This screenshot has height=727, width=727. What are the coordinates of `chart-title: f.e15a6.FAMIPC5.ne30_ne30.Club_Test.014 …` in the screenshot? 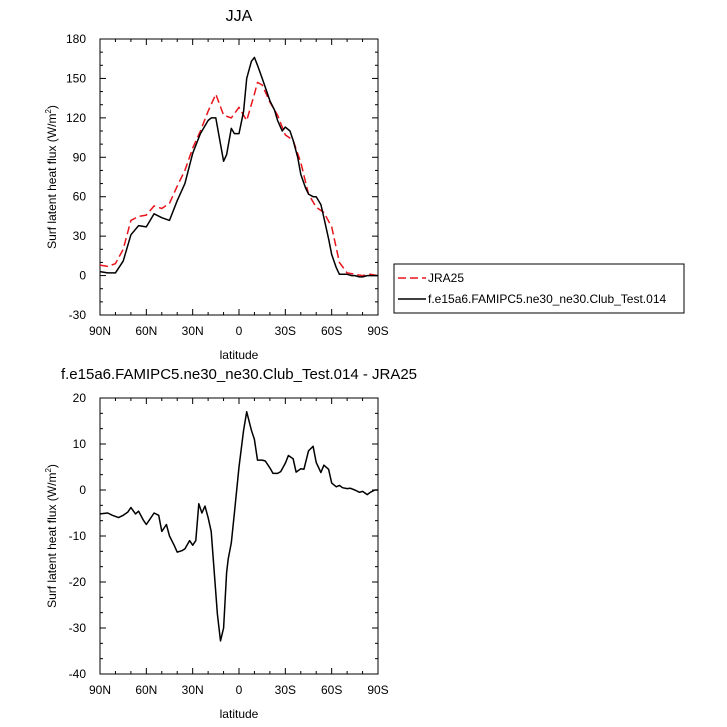 It's located at (239, 374).